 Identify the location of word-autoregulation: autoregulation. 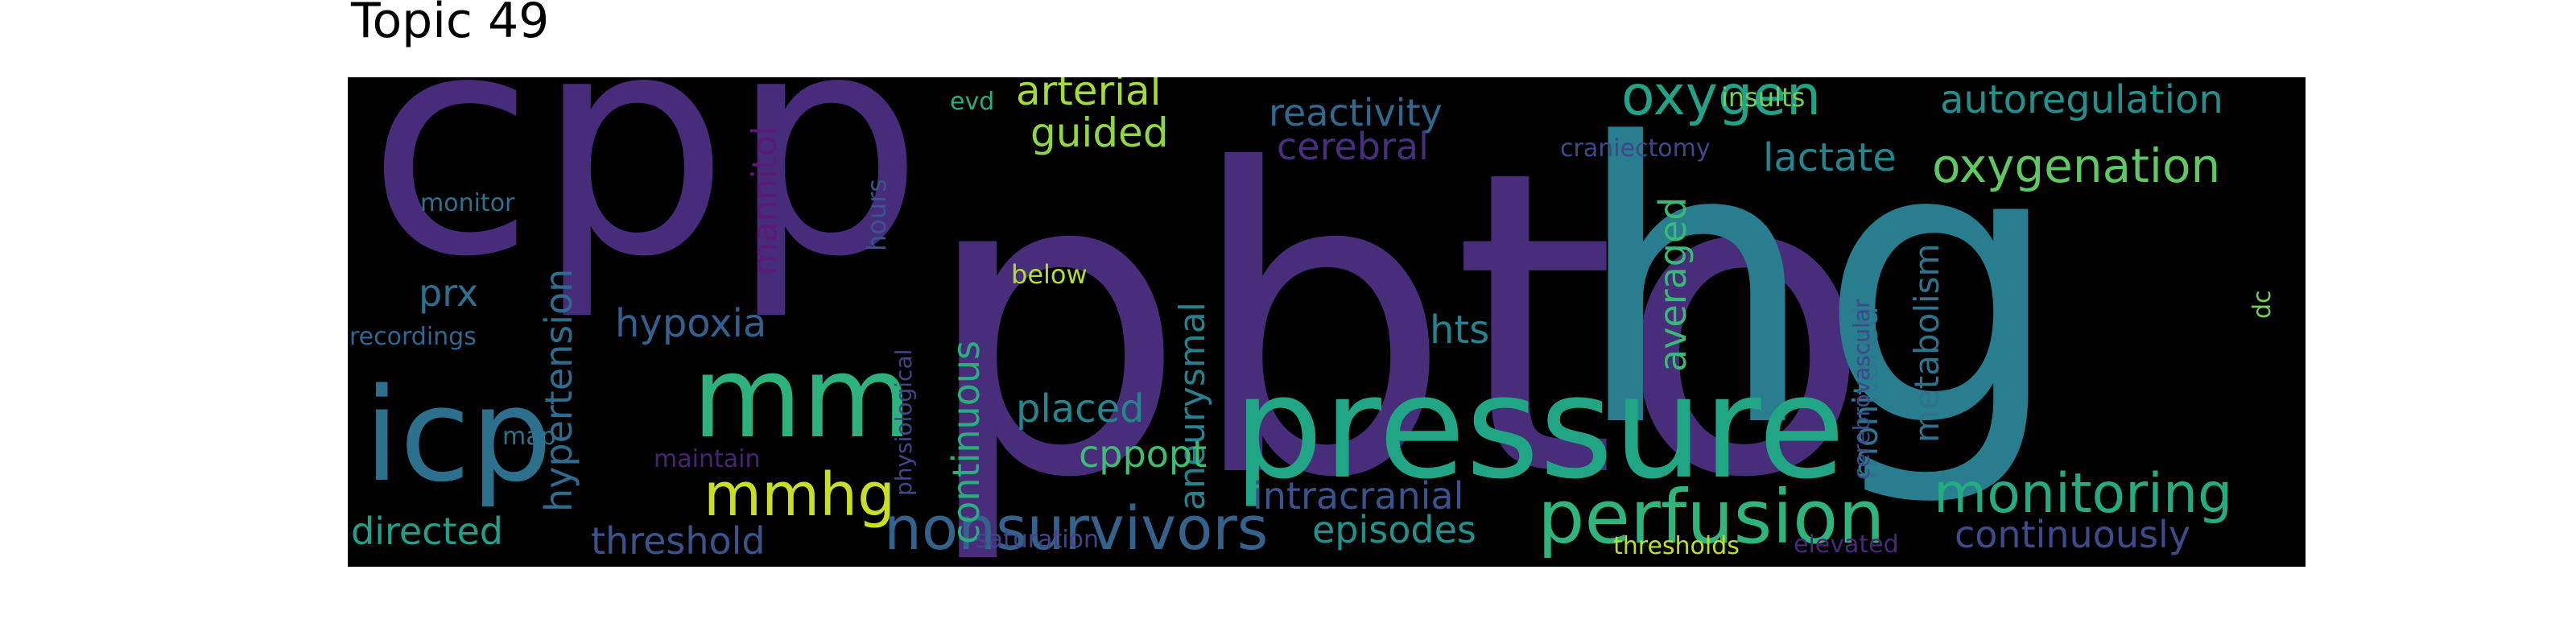
(2081, 99).